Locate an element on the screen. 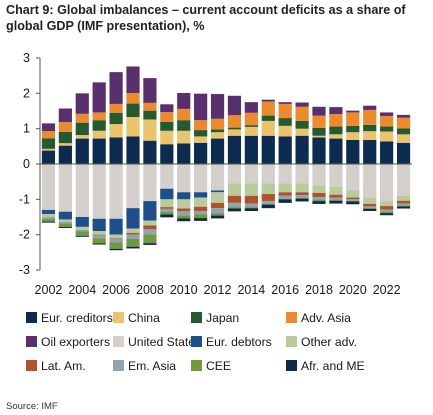 Image resolution: width=433 pixels, height=415 pixels. source-note: Source: IMF is located at coordinates (32, 406).